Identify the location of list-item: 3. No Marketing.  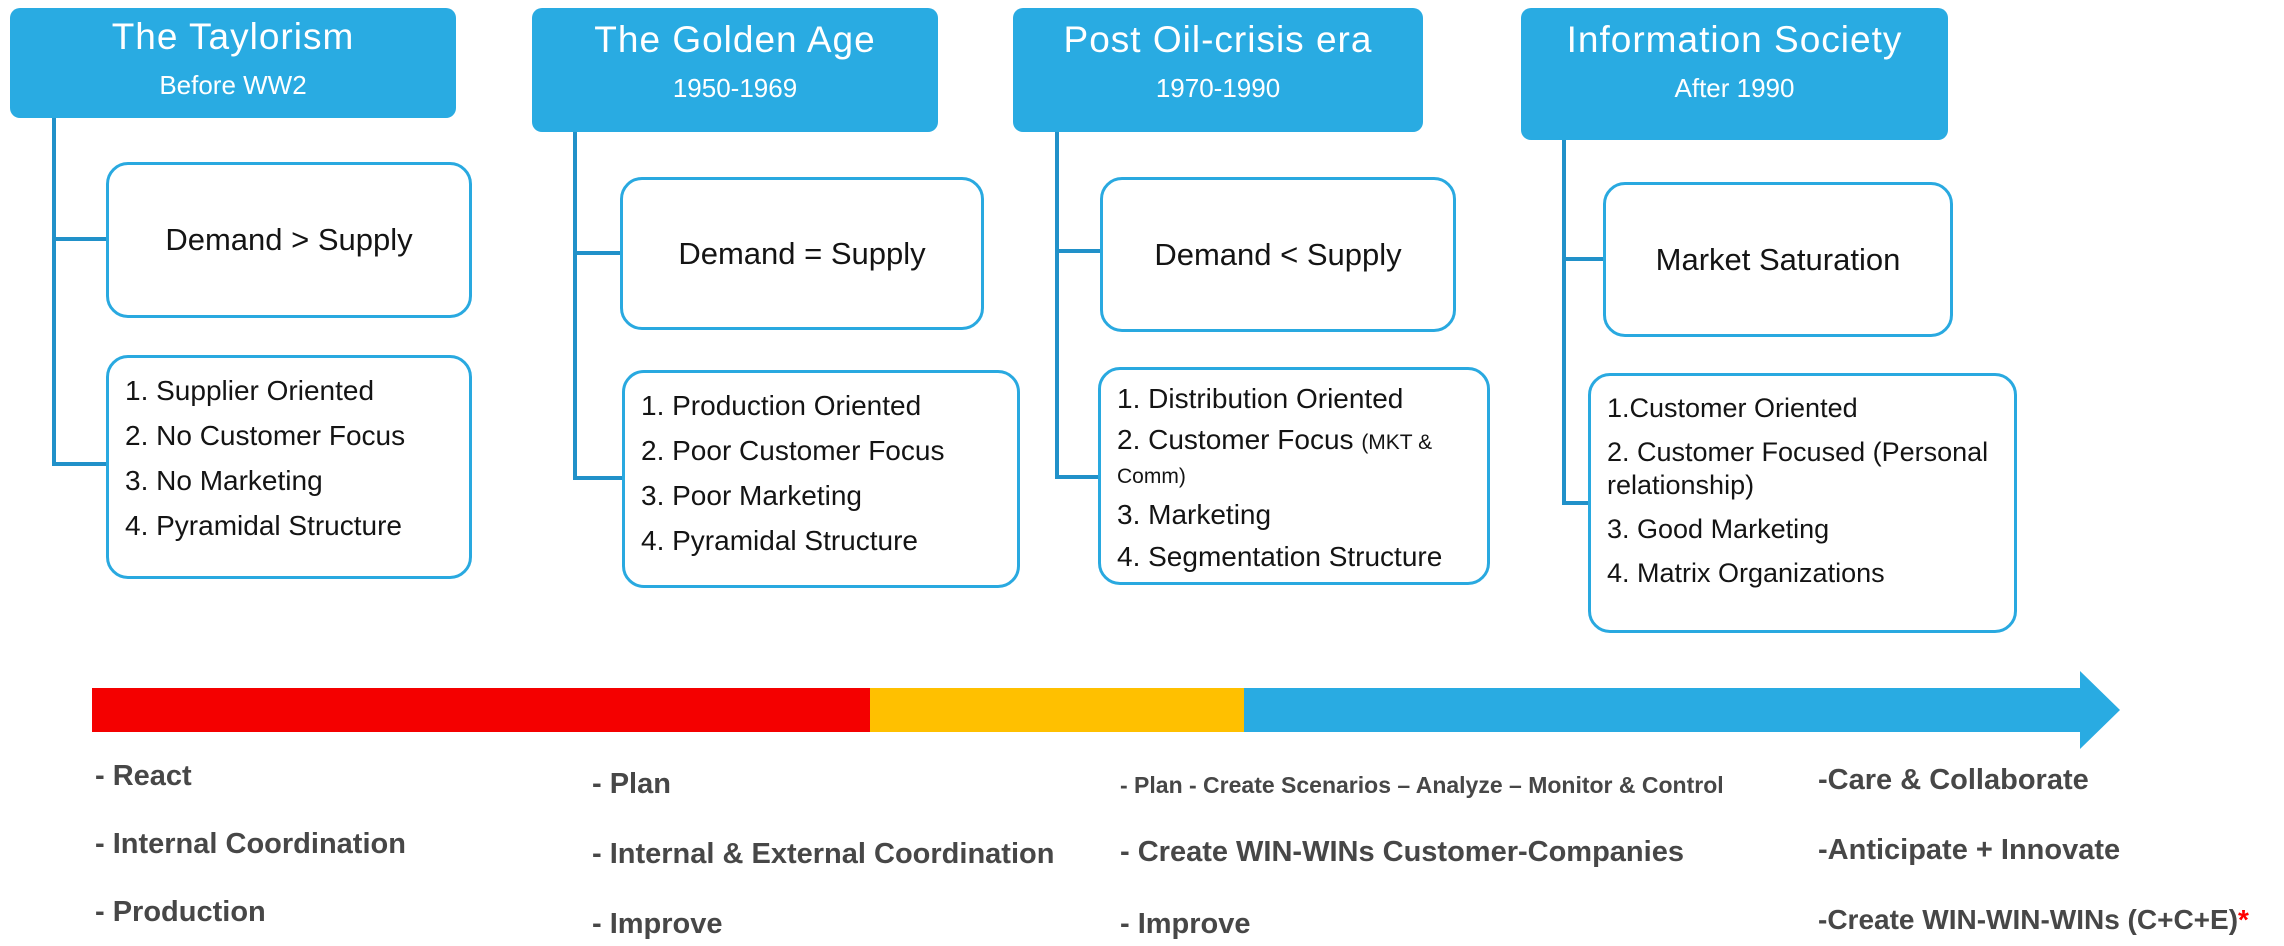
(224, 481).